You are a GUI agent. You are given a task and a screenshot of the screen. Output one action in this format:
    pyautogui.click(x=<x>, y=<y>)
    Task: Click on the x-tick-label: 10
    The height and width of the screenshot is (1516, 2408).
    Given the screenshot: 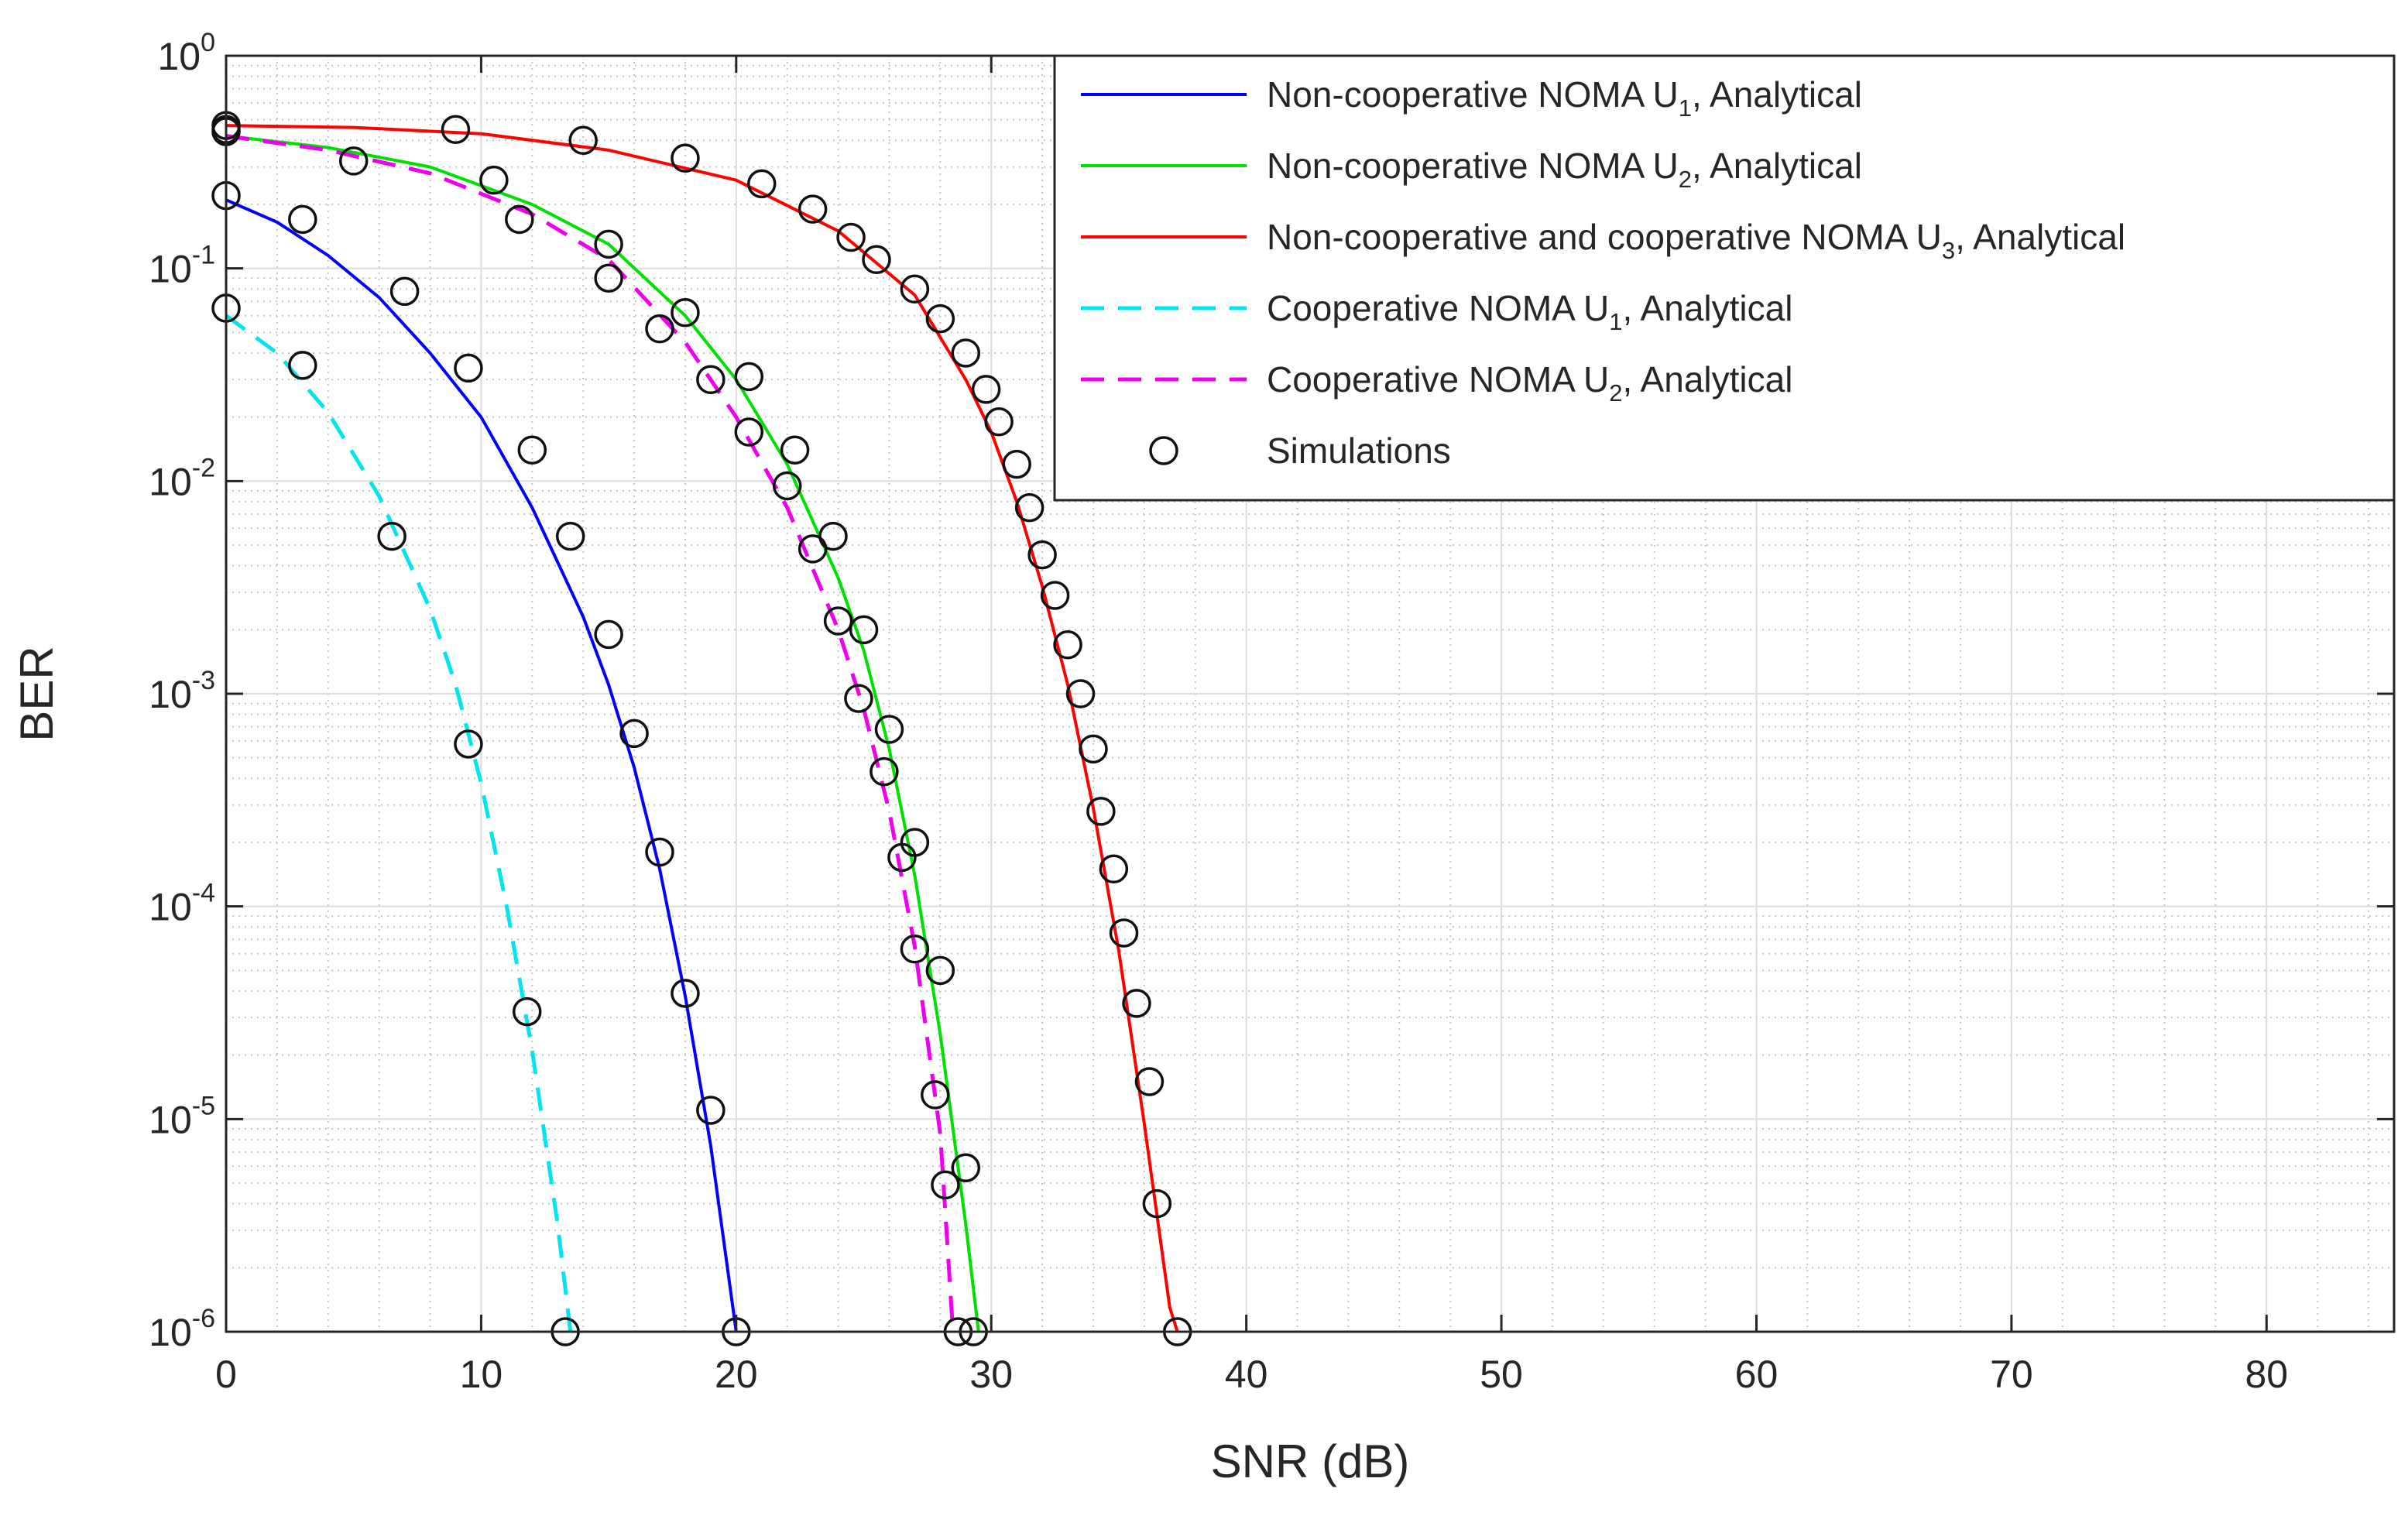 What is the action you would take?
    pyautogui.click(x=481, y=1374)
    